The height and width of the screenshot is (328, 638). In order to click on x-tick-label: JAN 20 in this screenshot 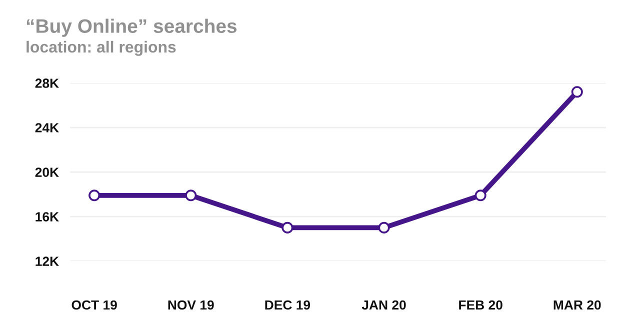, I will do `click(384, 305)`.